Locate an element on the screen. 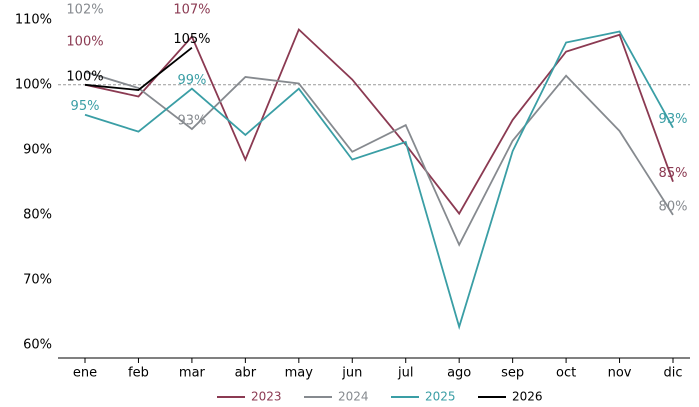 This screenshot has width=699, height=407. legend-label: 2026 is located at coordinates (527, 397).